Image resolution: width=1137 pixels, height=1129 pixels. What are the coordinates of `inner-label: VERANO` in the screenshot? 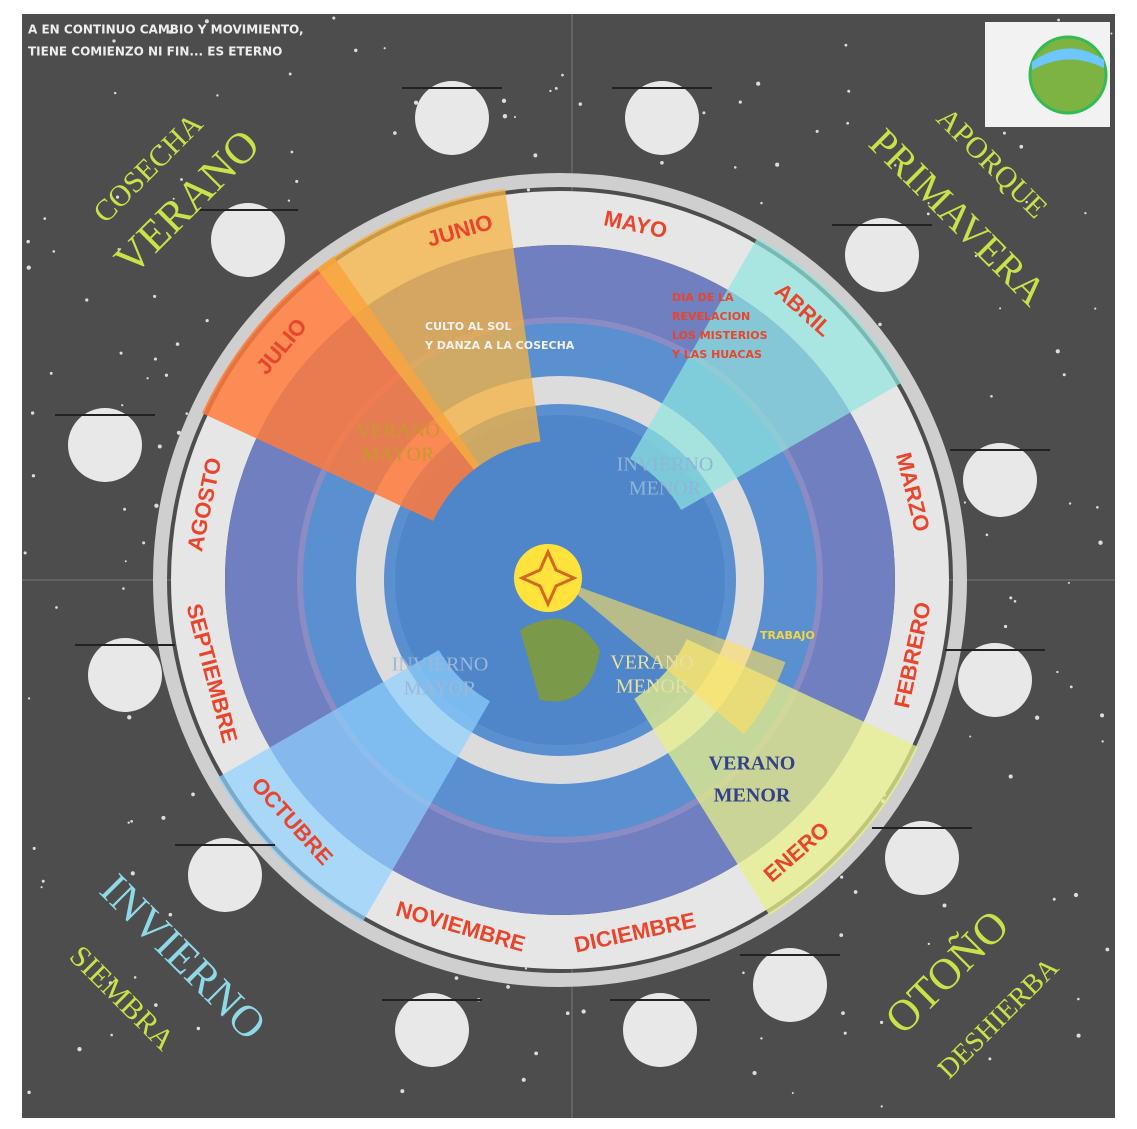 It's located at (752, 764).